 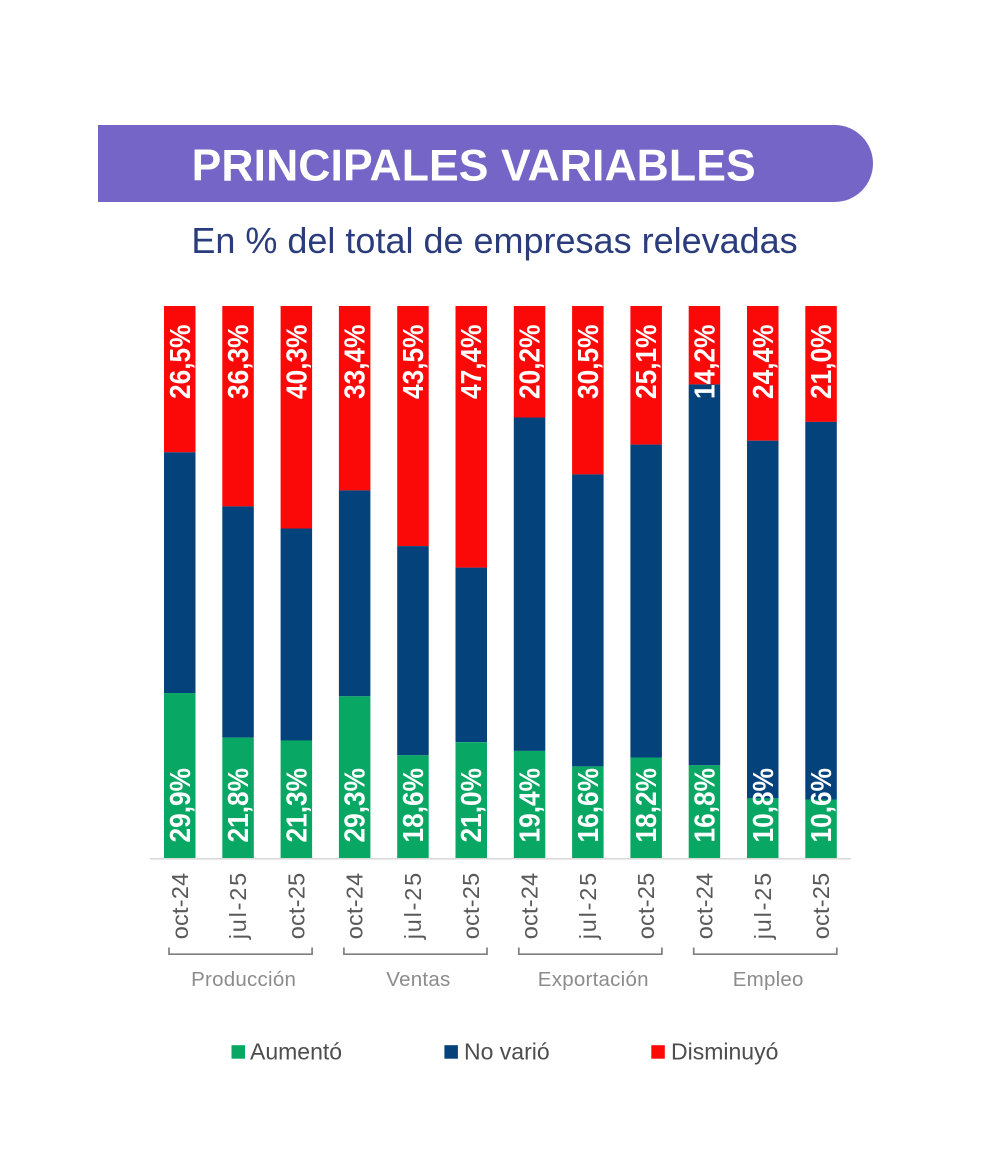 I want to click on svg-text: 18,2%, so click(x=646, y=805).